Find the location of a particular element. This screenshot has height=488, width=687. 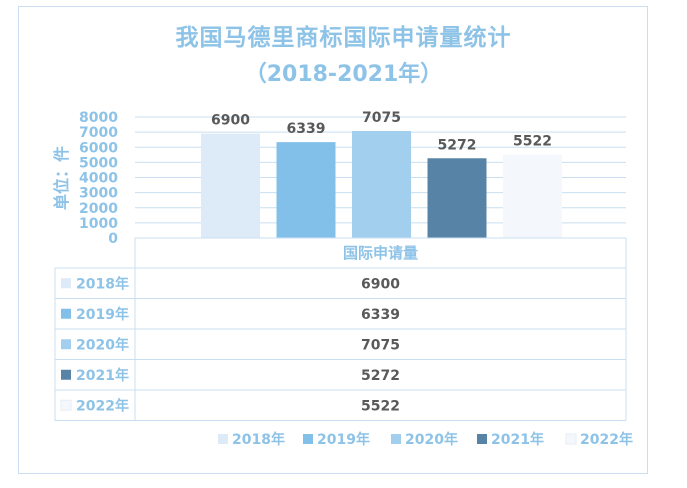

y-axis-label: 单位：件 is located at coordinates (61, 178).